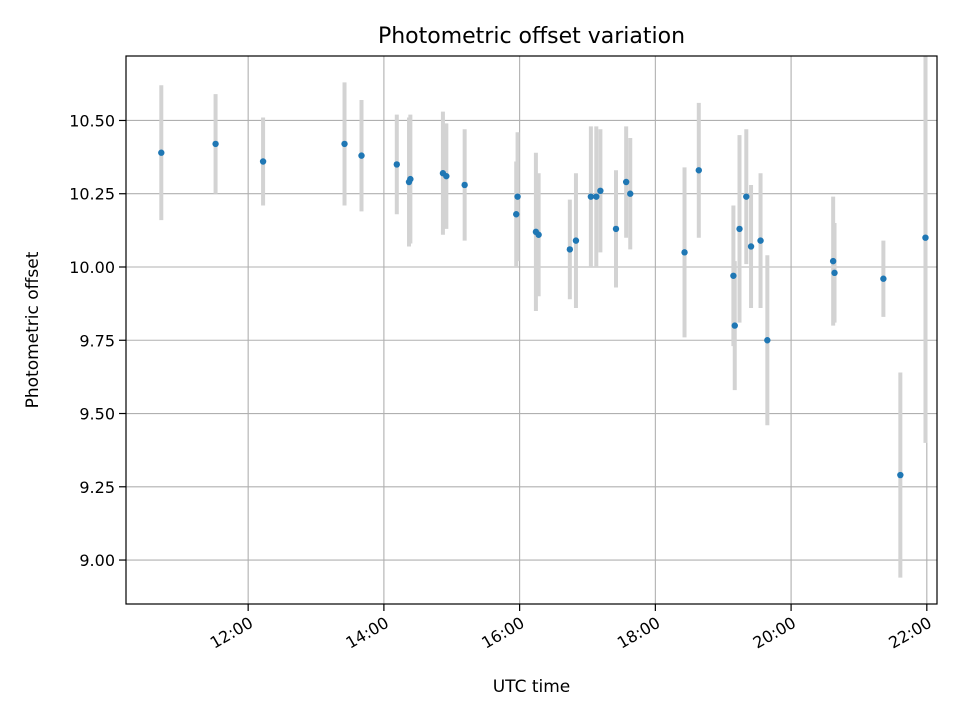  I want to click on y-tick-label: 9.50, so click(97, 414).